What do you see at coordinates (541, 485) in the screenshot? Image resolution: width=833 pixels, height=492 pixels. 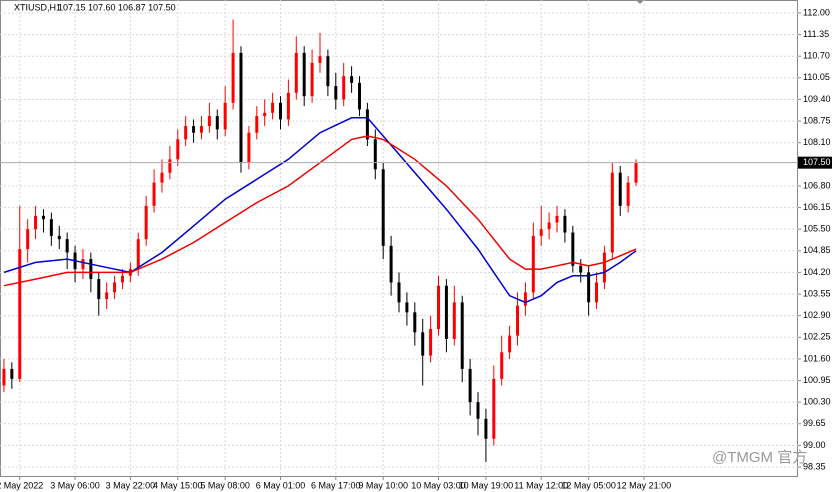 I see `x-tick-label: 11 May 12:00` at bounding box center [541, 485].